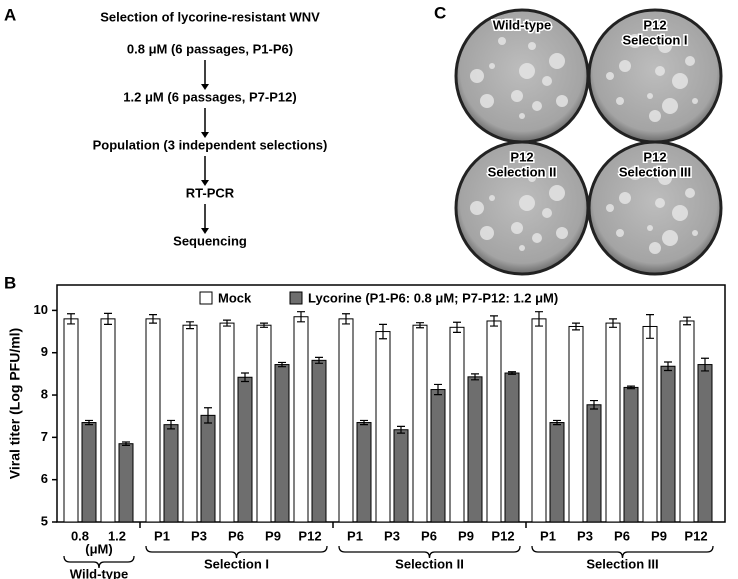 The height and width of the screenshot is (579, 738). I want to click on flow-title: Selection of lycorine-resistant WNV, so click(210, 16).